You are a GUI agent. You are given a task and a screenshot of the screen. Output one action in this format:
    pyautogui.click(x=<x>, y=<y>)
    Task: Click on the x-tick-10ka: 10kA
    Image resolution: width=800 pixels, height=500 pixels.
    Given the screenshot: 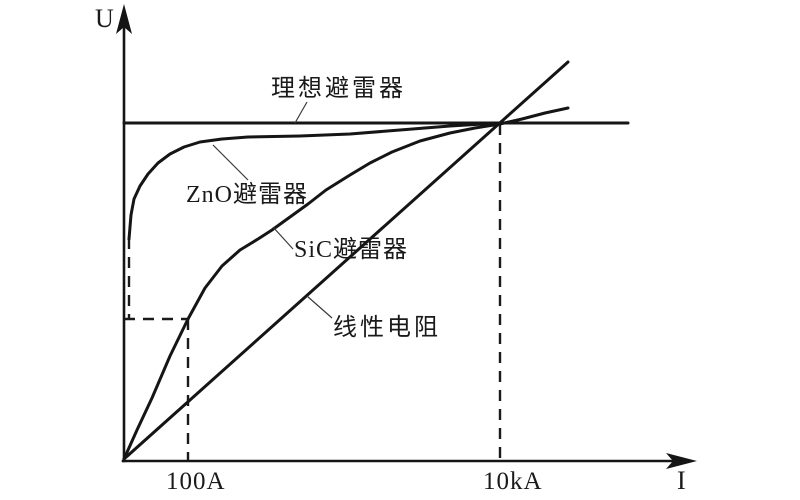 What is the action you would take?
    pyautogui.click(x=513, y=481)
    